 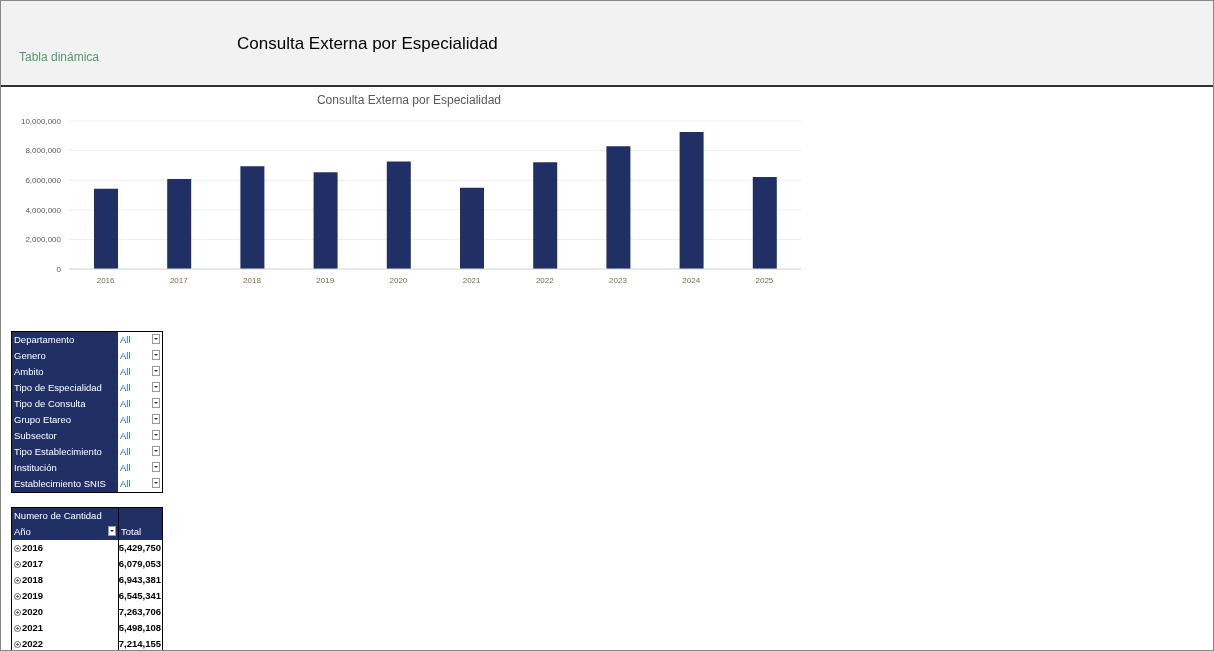 What do you see at coordinates (140, 612) in the screenshot?
I see `text: 7,263,706` at bounding box center [140, 612].